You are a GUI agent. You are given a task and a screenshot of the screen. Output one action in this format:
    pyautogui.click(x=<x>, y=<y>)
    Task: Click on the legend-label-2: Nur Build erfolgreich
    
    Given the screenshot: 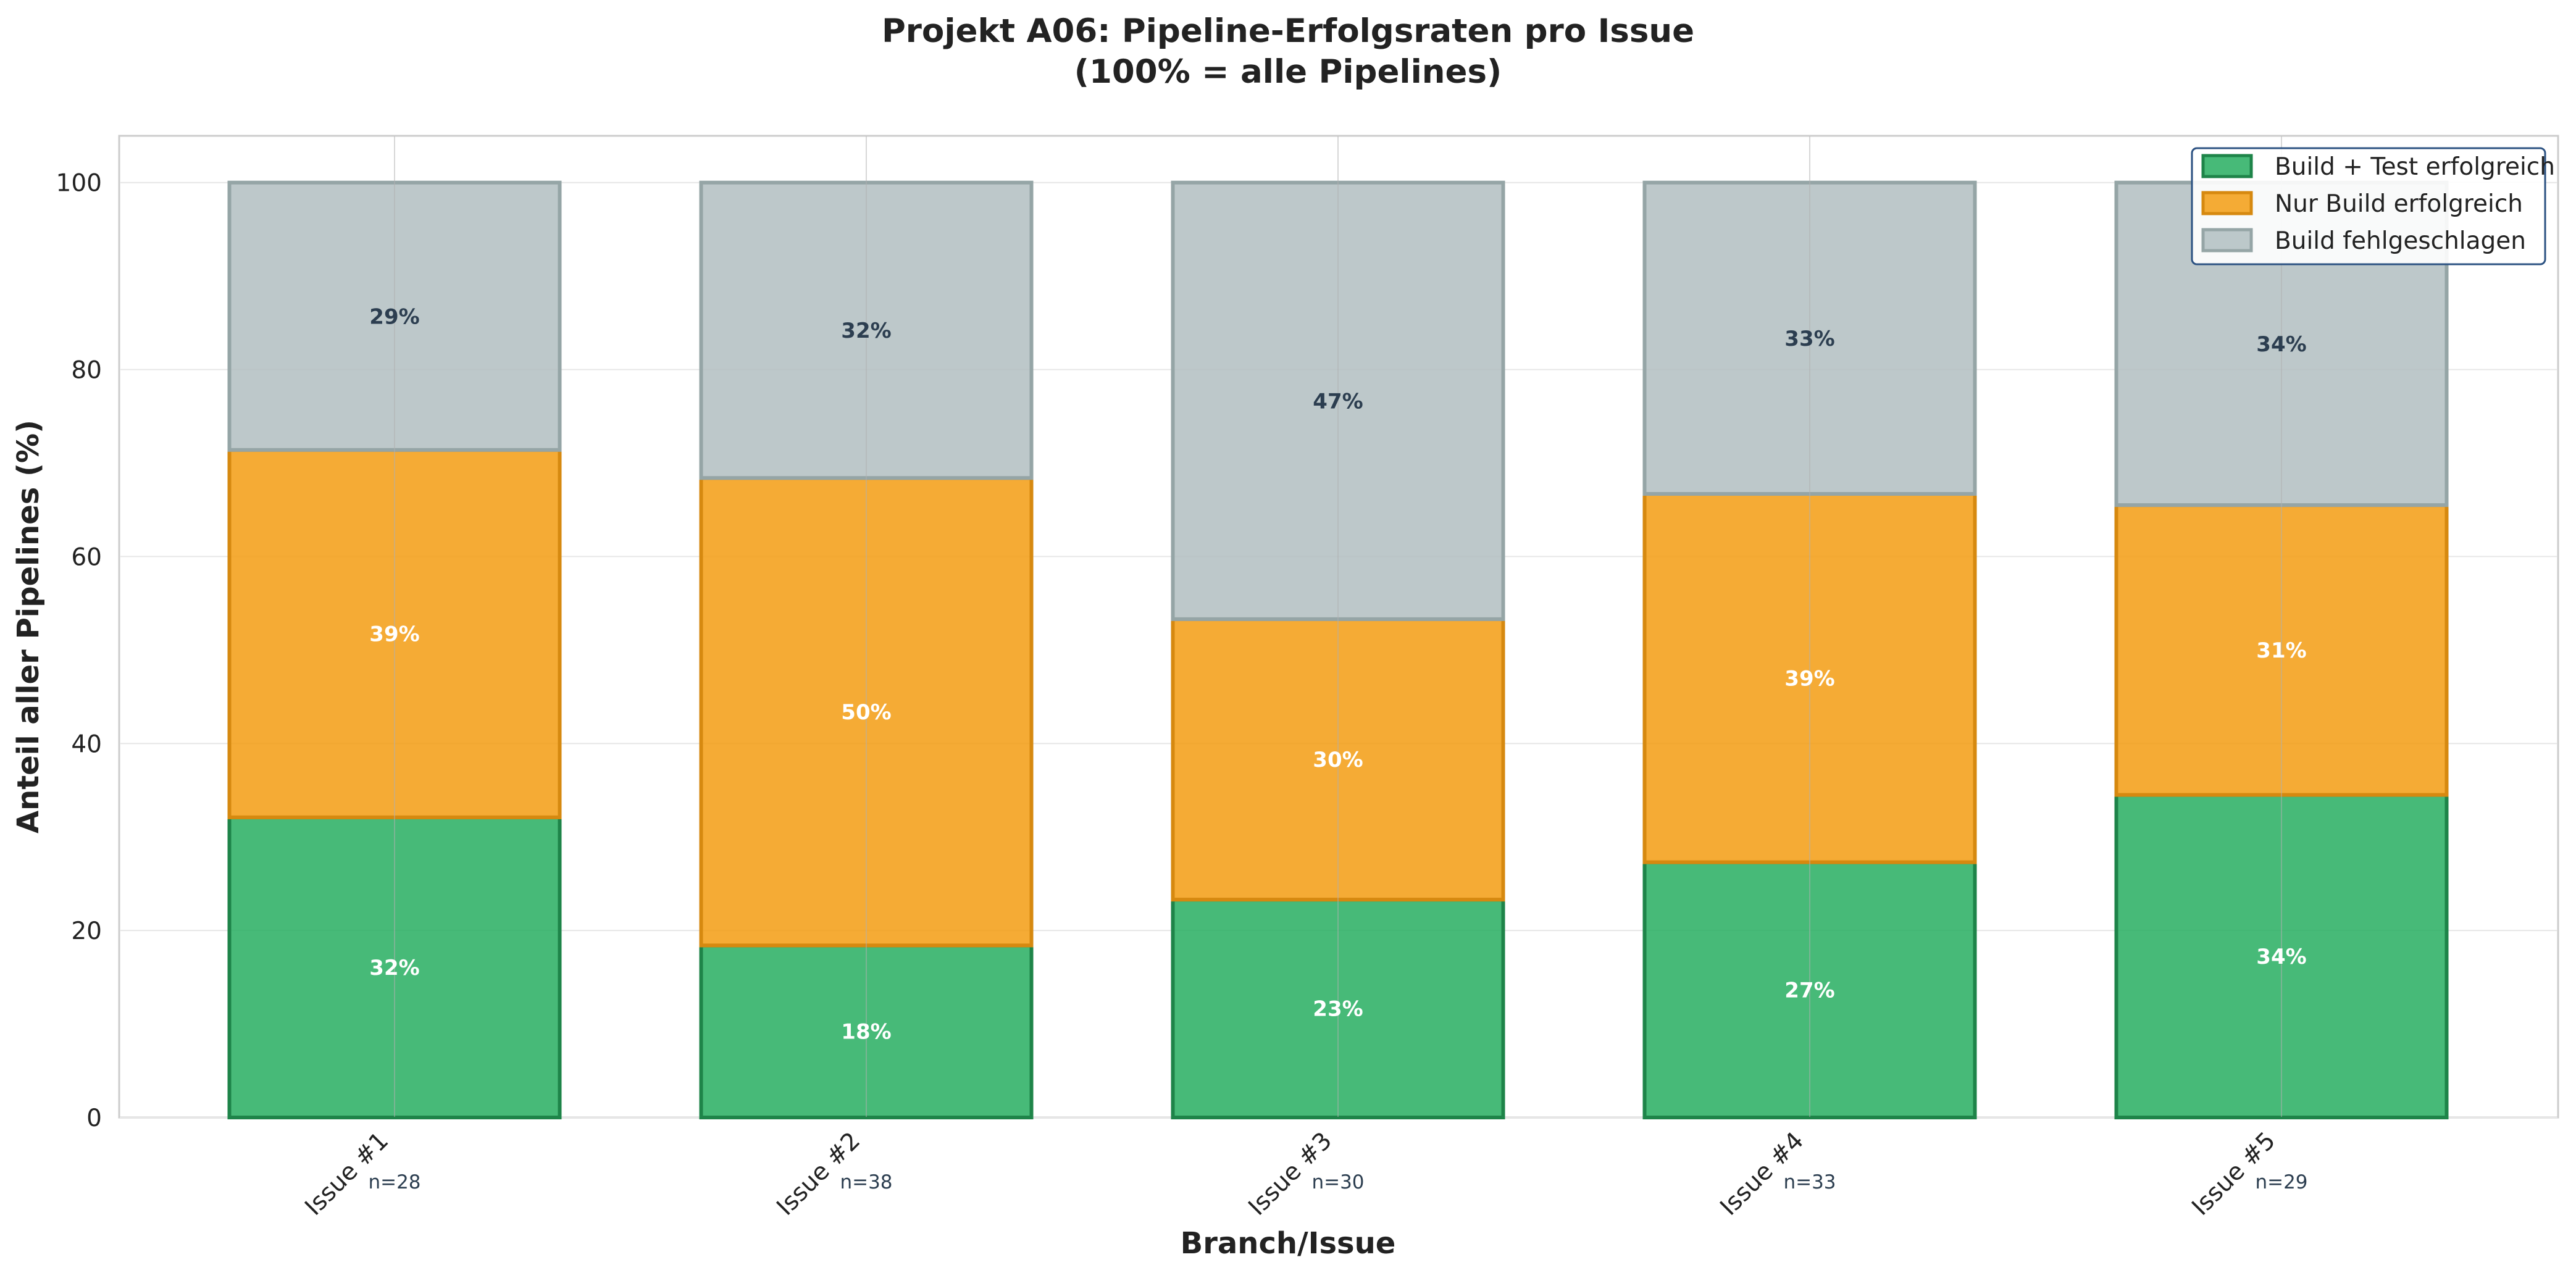 What is the action you would take?
    pyautogui.click(x=2399, y=204)
    